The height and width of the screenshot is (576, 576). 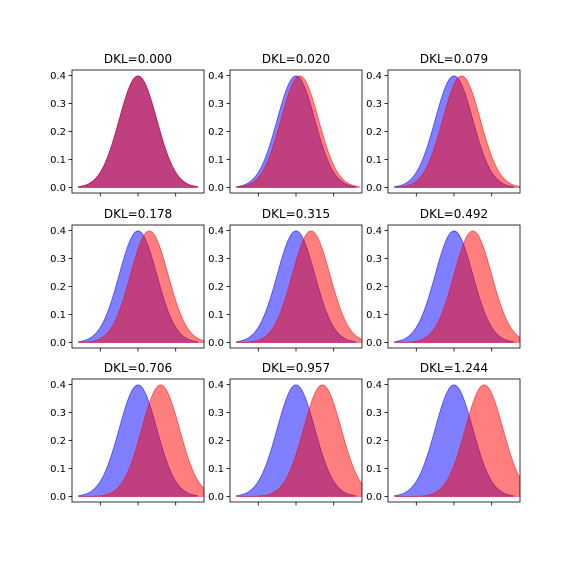 I want to click on subplot-3: 0.0 0.1 0.2 0.3 0.4 DKL=0.079, so click(x=443, y=124).